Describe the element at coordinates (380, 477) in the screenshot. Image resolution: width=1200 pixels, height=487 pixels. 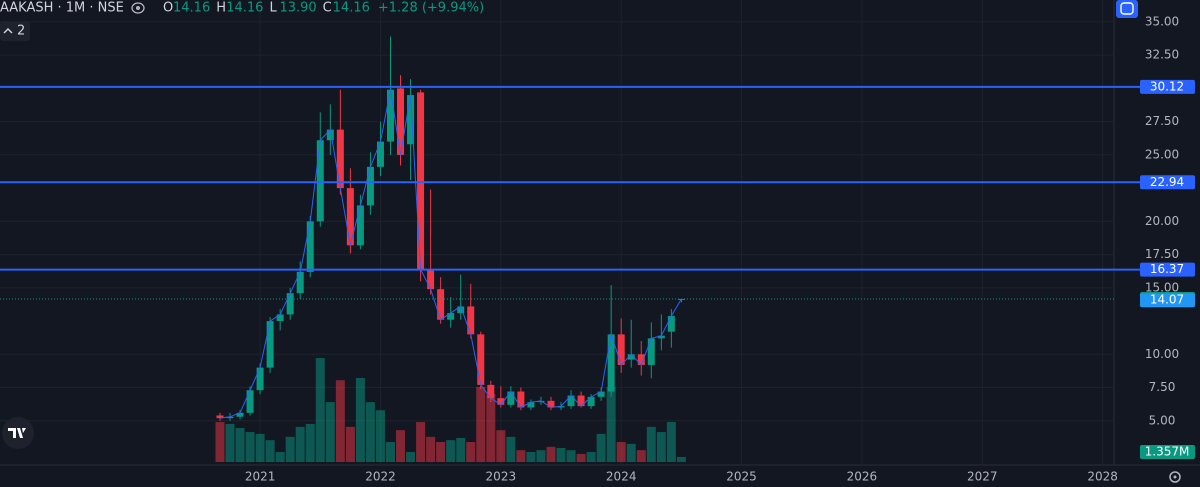
I see `x-tick-label: 2022` at that location.